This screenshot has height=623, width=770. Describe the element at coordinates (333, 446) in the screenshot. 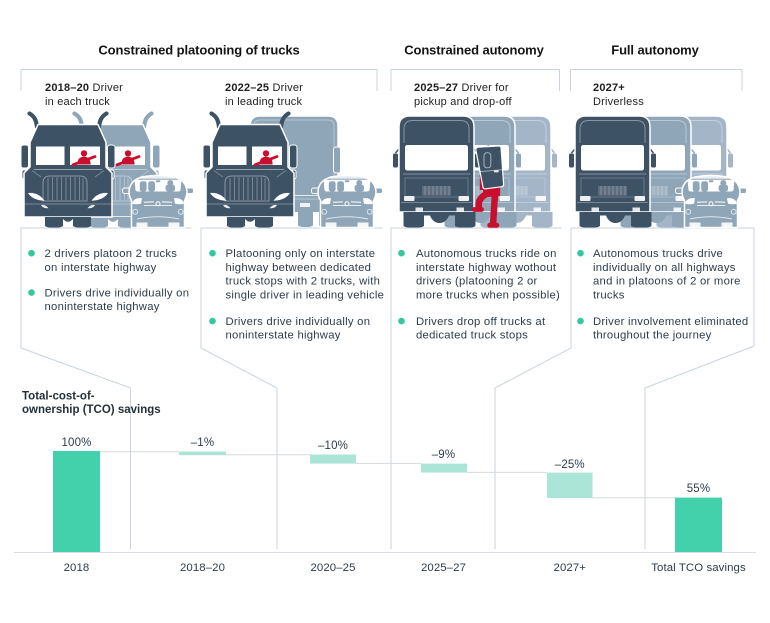

I see `svg-text: –10%` at that location.